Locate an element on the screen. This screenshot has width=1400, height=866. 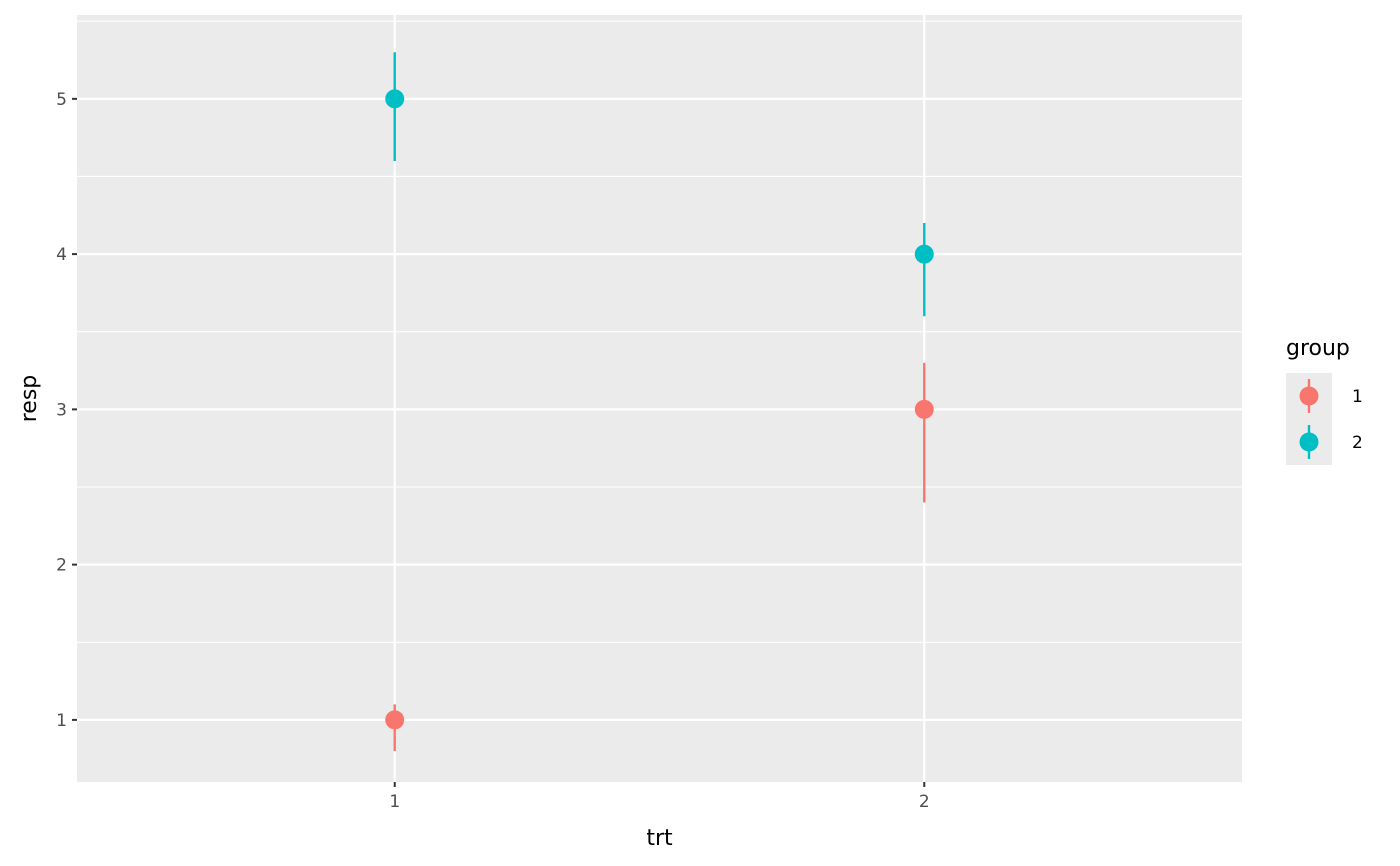
legend: group 12 is located at coordinates (1324, 400).